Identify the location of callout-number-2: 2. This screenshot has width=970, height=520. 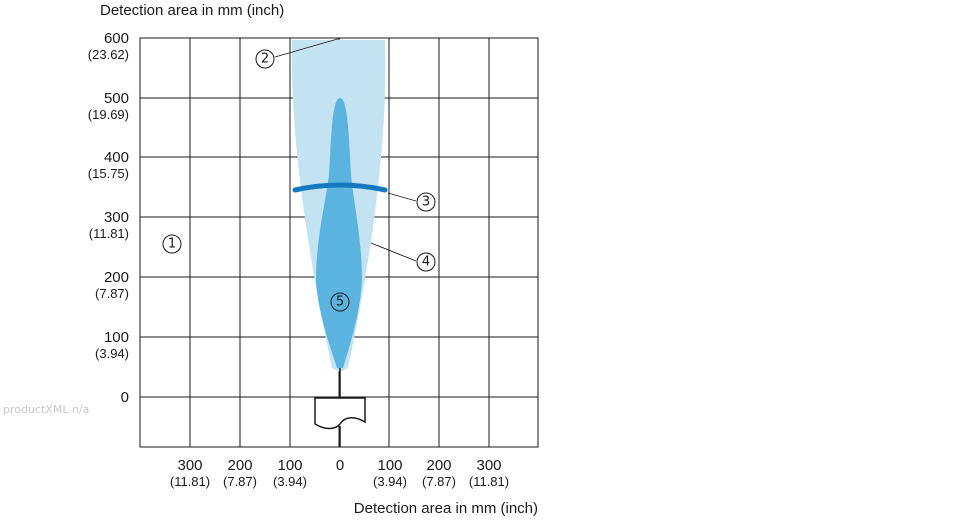
(265, 59).